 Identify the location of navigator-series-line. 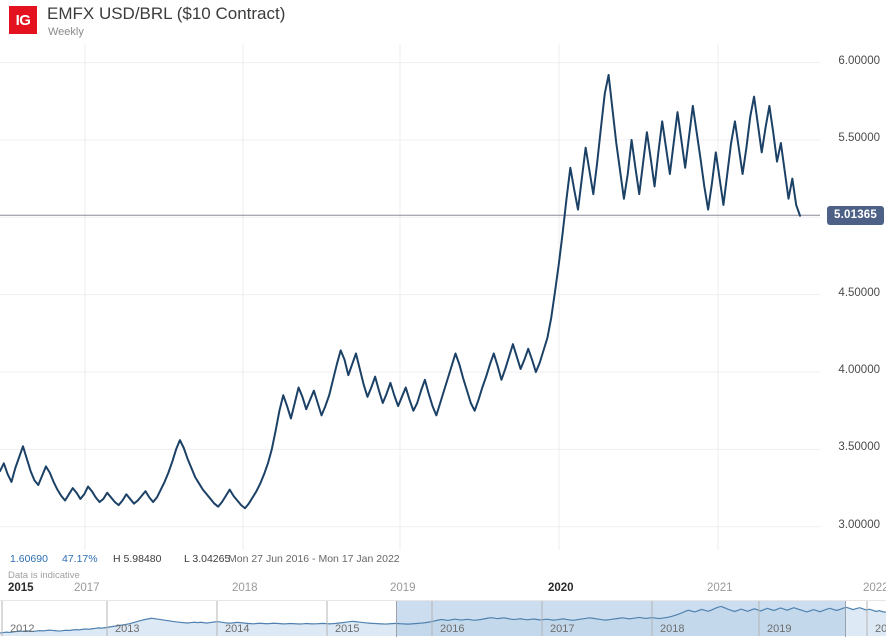
(443, 619).